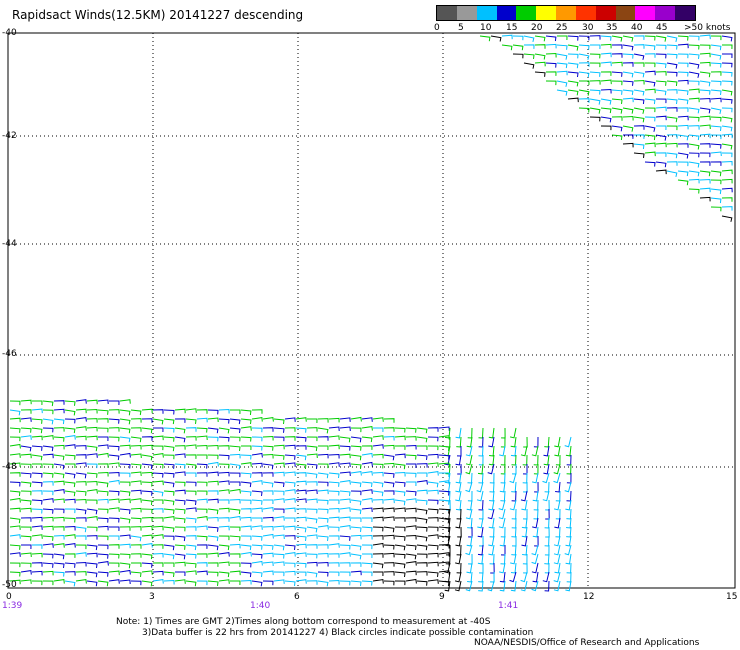  Describe the element at coordinates (437, 28) in the screenshot. I see `legend-label: 0` at that location.